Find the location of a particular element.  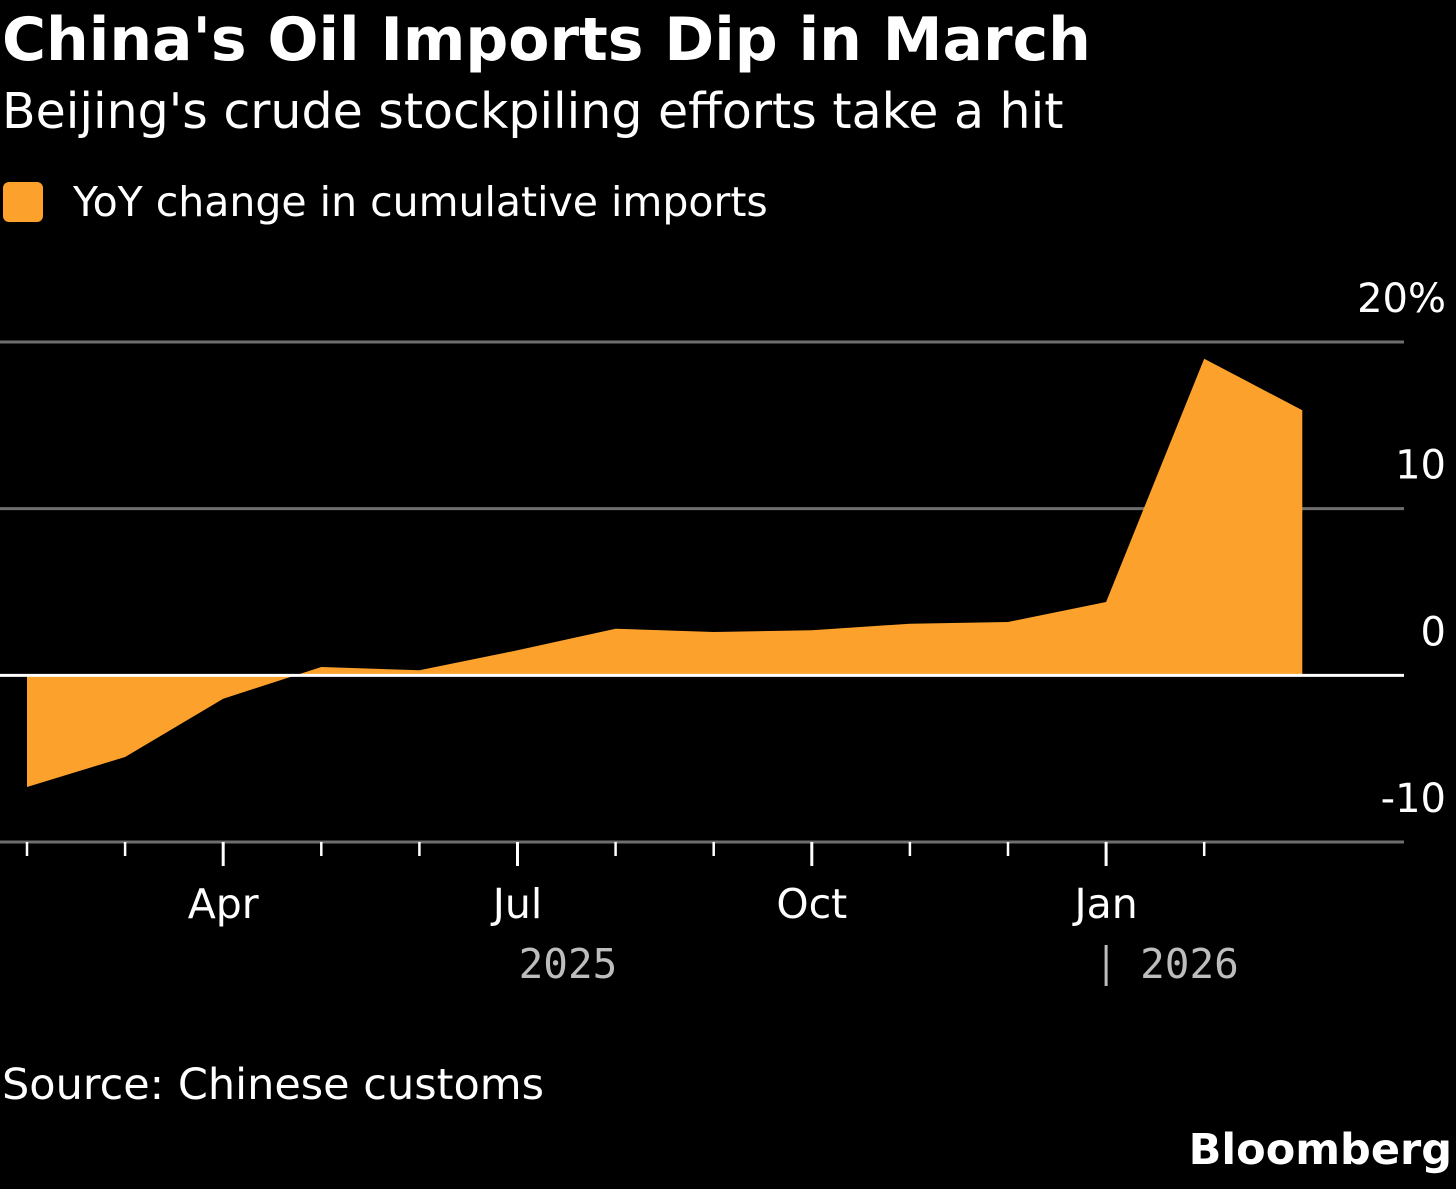

bloomberg-logo: Bloomberg is located at coordinates (1320, 1150).